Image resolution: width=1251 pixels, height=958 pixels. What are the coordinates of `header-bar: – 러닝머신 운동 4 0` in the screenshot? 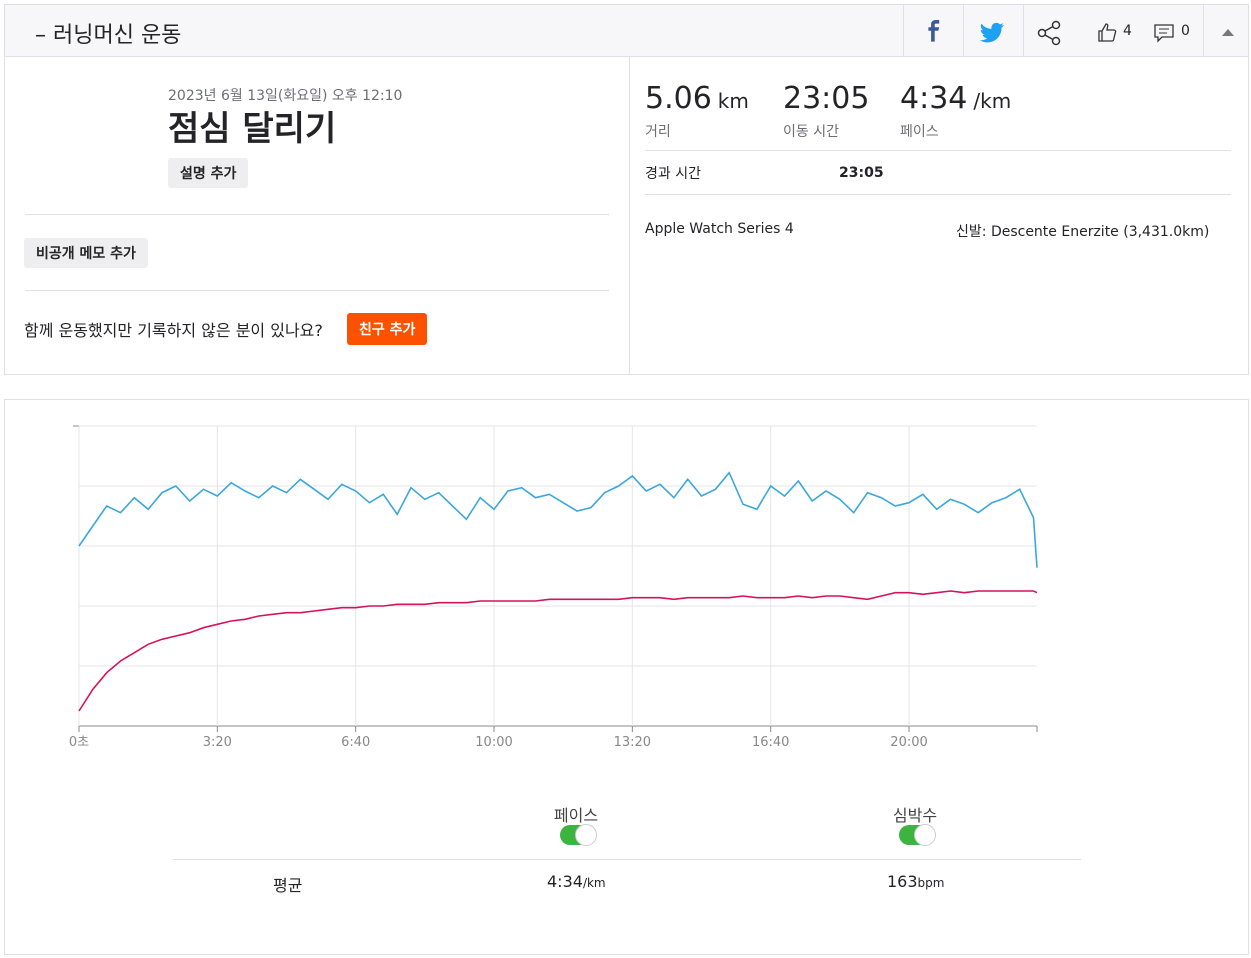 It's located at (626, 30).